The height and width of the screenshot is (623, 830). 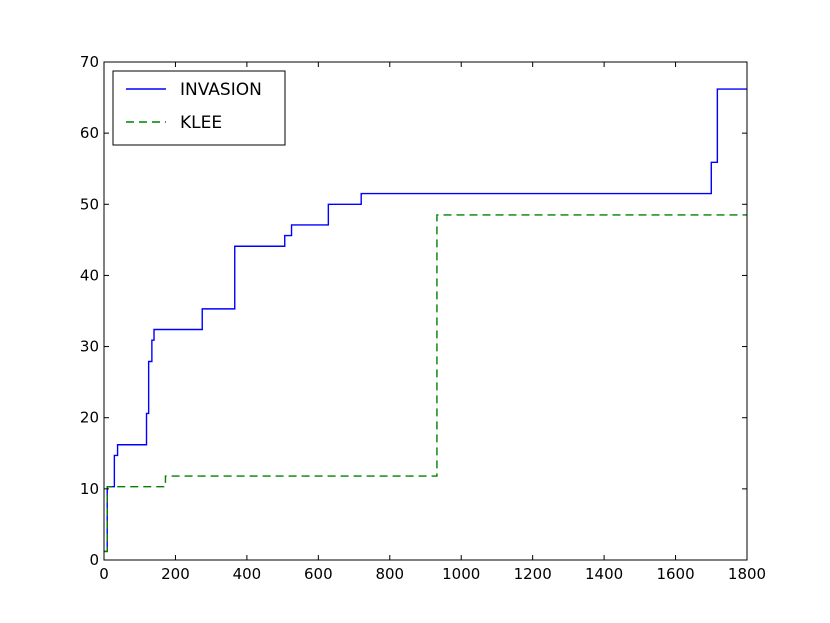 What do you see at coordinates (747, 574) in the screenshot?
I see `x-tick-label: 1800` at bounding box center [747, 574].